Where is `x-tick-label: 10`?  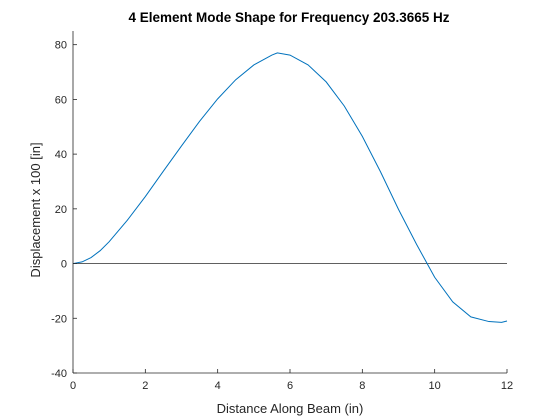
x-tick-label: 10 is located at coordinates (435, 386).